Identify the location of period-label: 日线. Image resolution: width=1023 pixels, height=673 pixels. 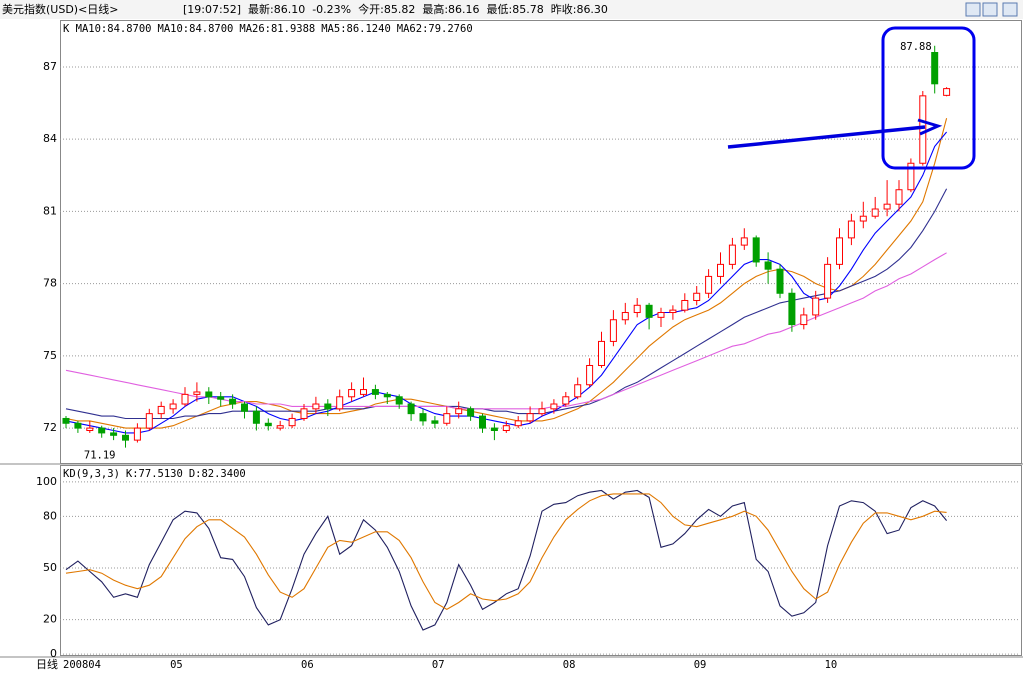
(47, 664).